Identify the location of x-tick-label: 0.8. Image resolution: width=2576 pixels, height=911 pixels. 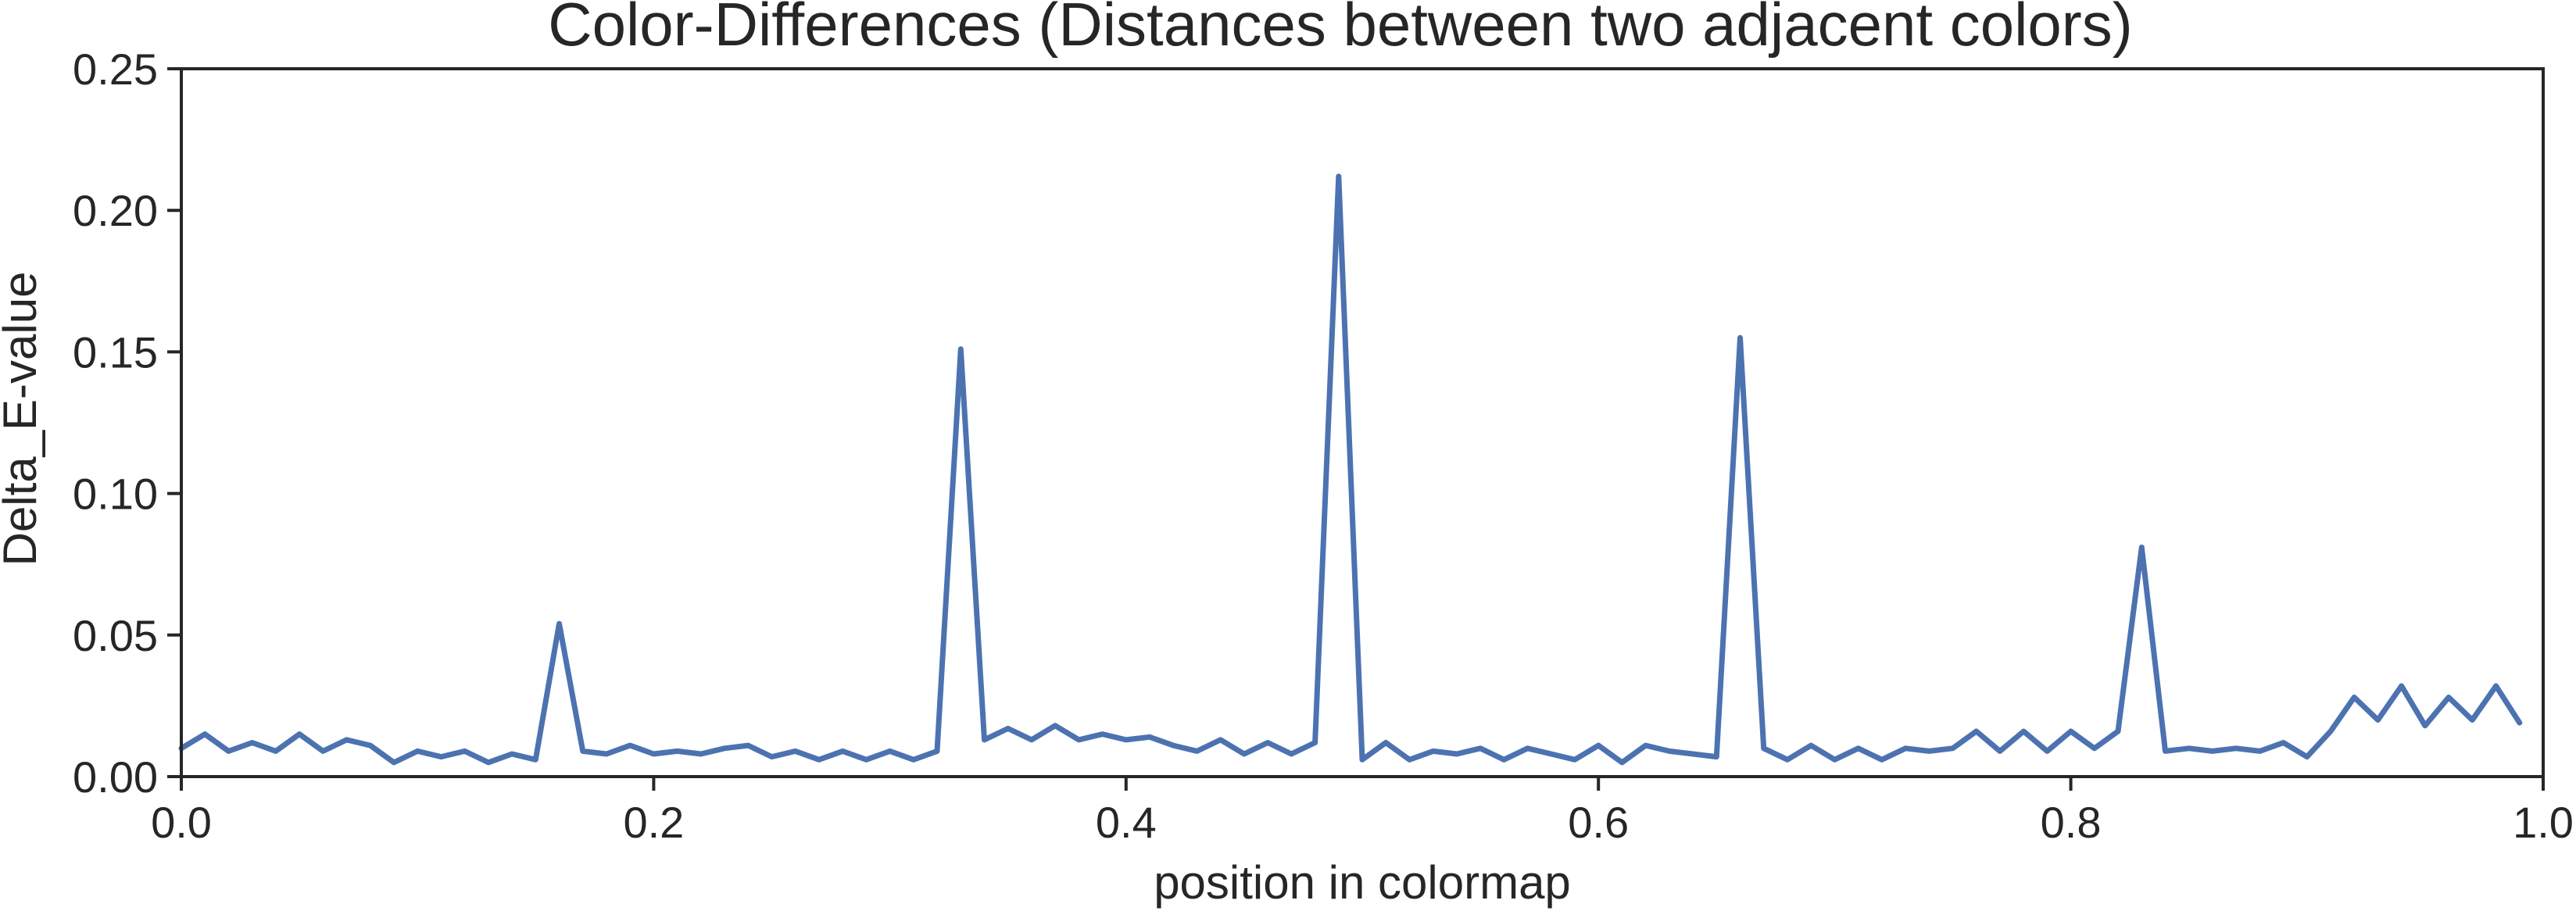
(2071, 822).